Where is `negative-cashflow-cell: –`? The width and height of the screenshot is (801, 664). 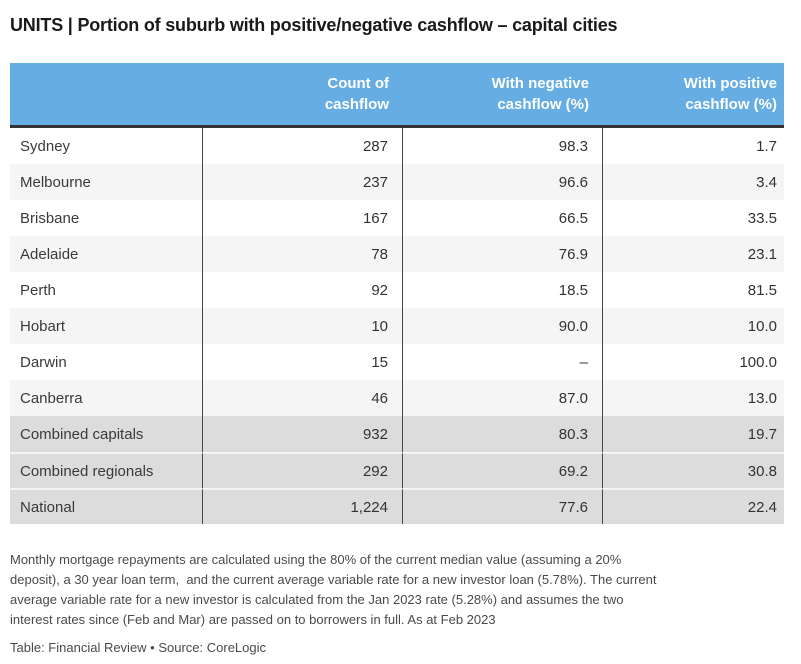
negative-cashflow-cell: – is located at coordinates (503, 362).